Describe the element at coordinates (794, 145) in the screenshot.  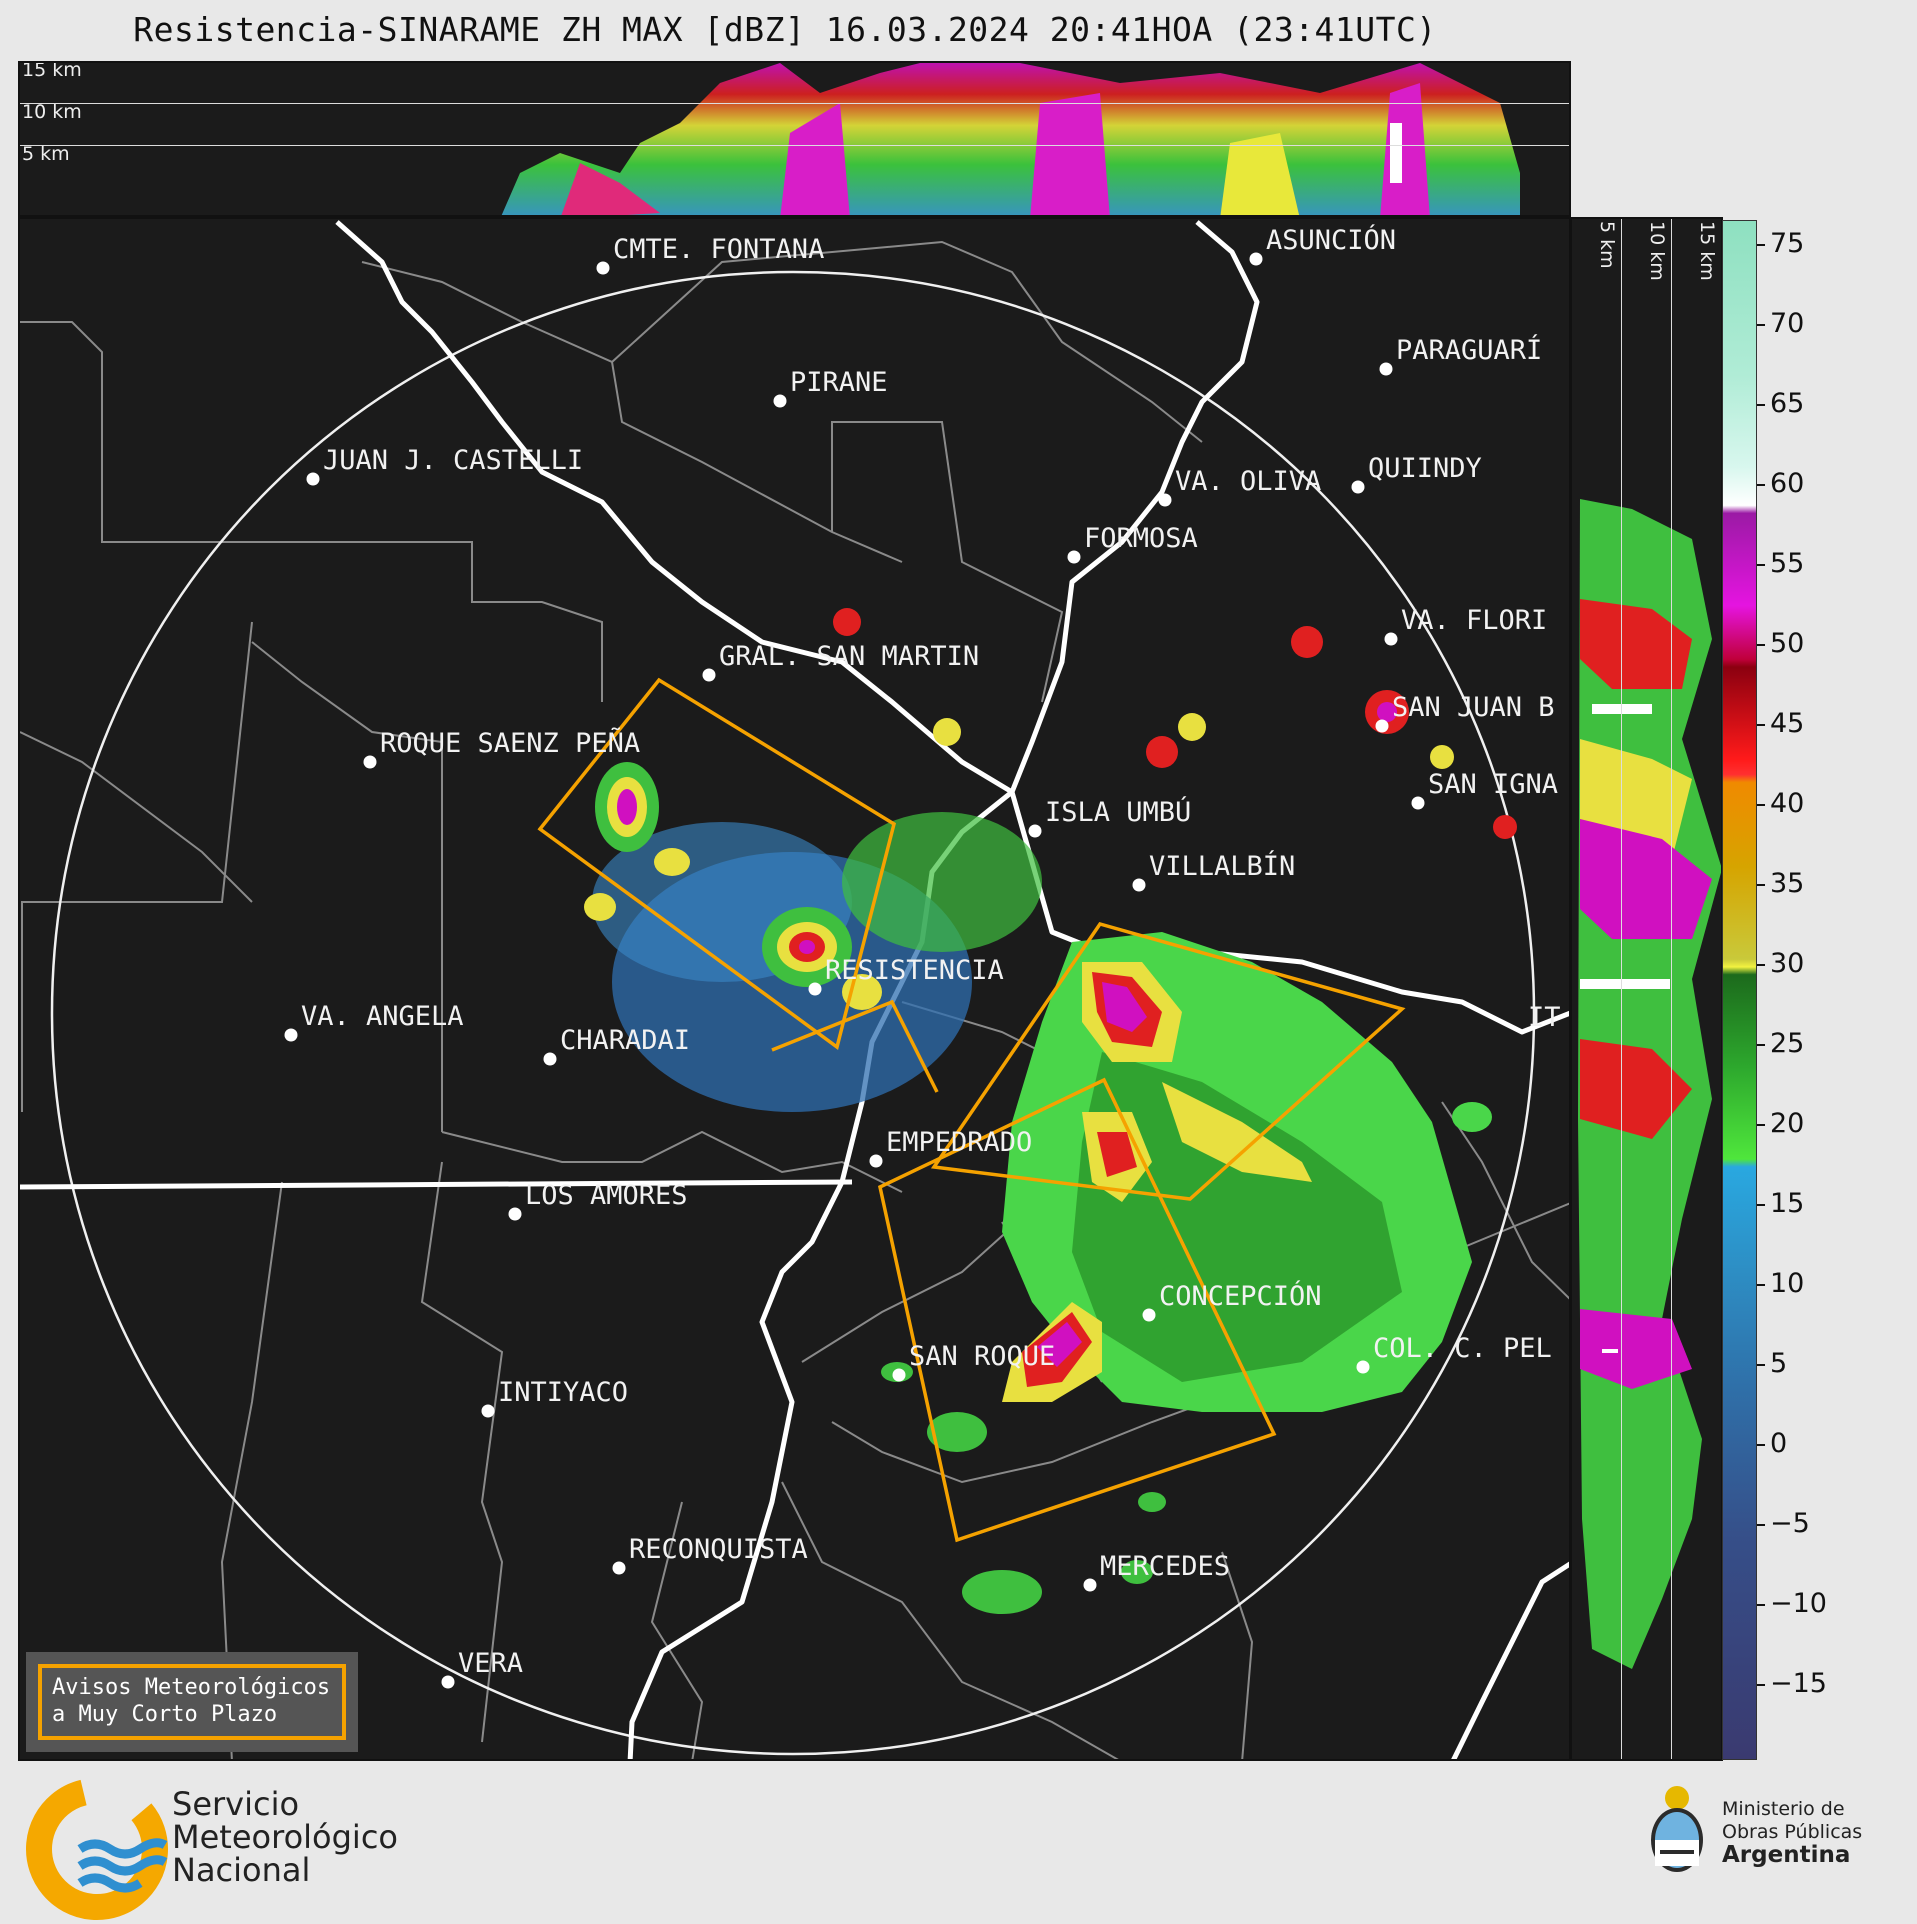
I see `height-line-10km` at that location.